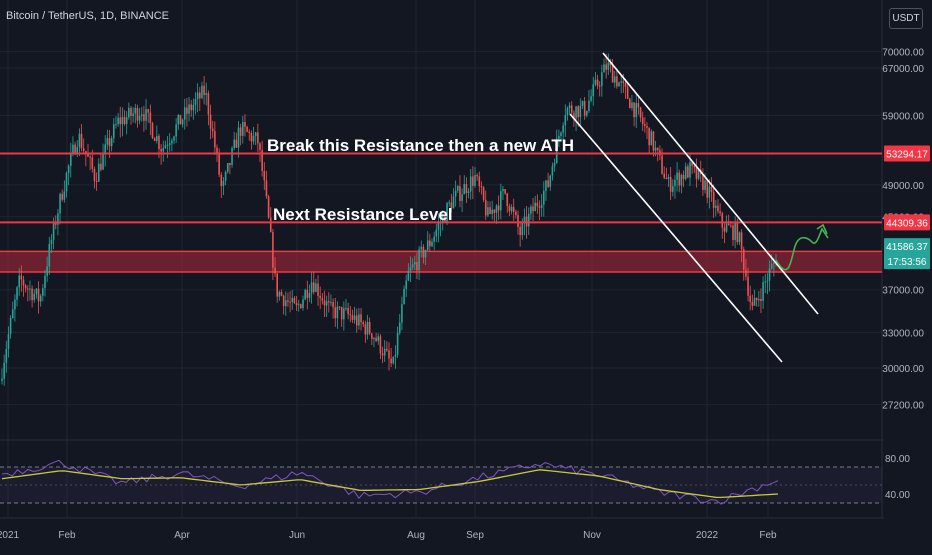 Image resolution: width=932 pixels, height=555 pixels. I want to click on annotation-ath: Break this Resistance then a new ATH, so click(420, 145).